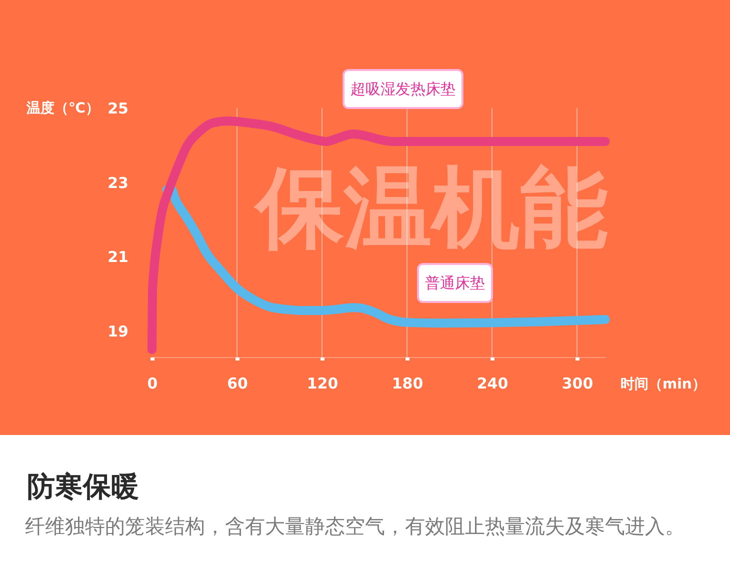  What do you see at coordinates (322, 383) in the screenshot?
I see `x-tick-label: 120` at bounding box center [322, 383].